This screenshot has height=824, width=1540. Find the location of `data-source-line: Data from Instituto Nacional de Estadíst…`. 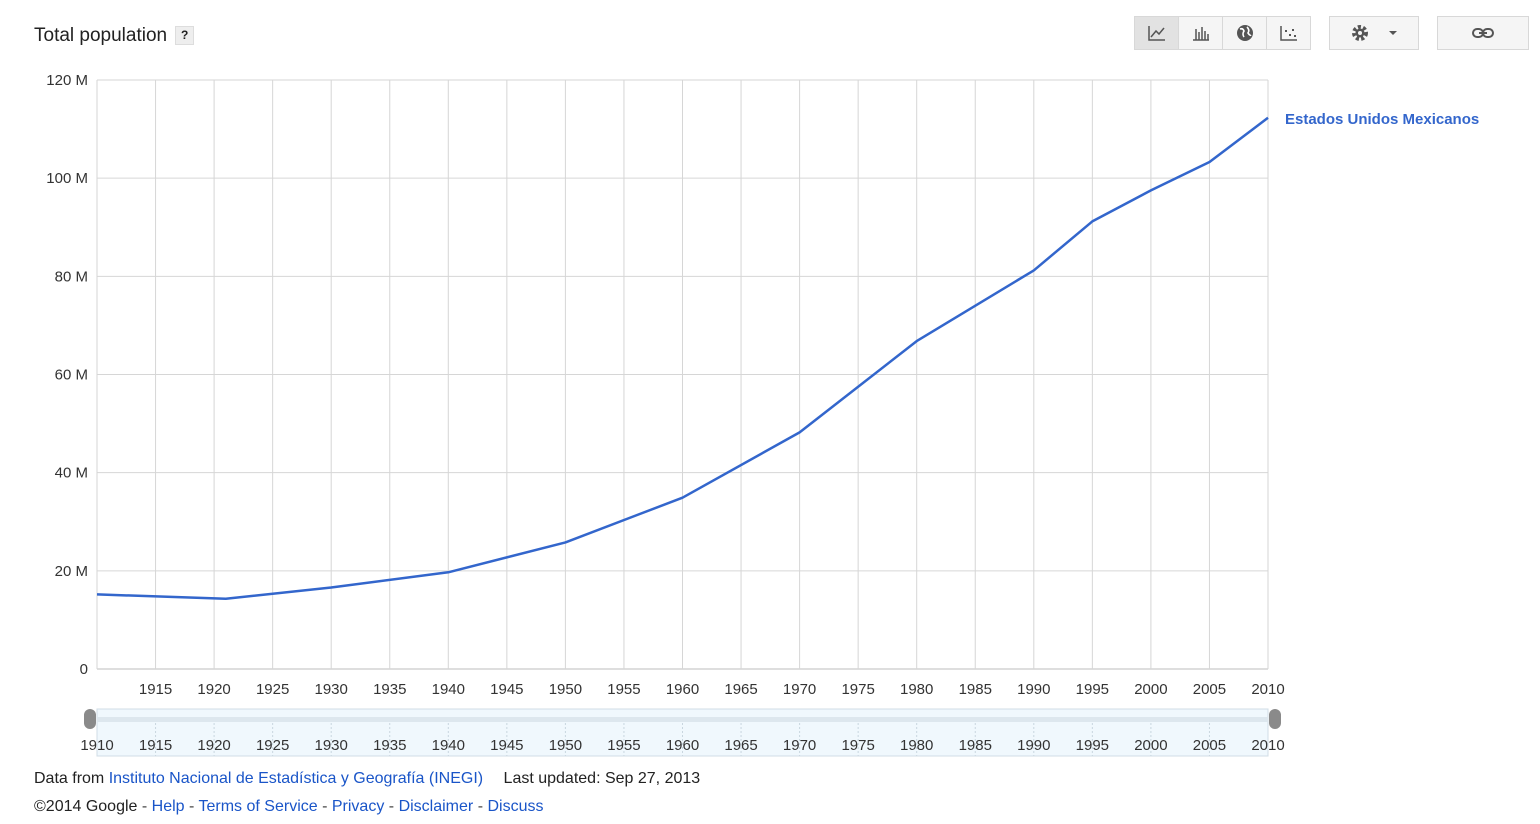

data-source-line: Data from Instituto Nacional de Estadíst… is located at coordinates (367, 779).